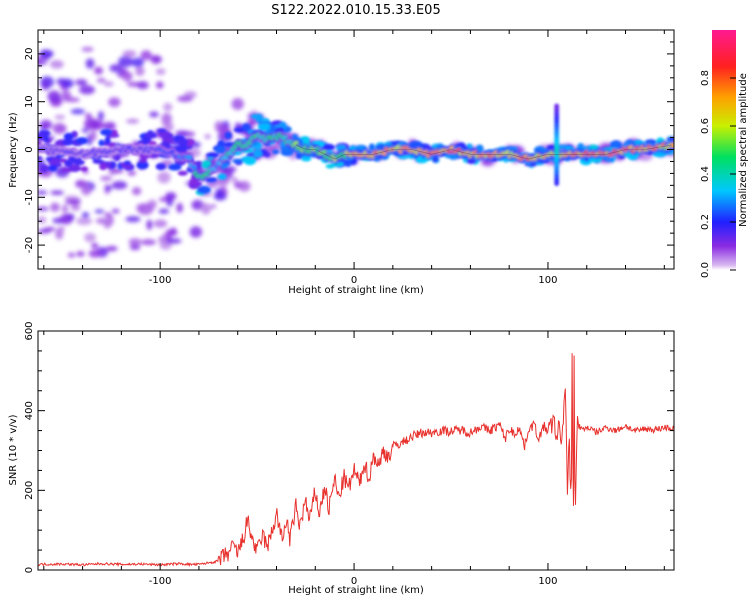 Image resolution: width=750 pixels, height=600 pixels. Describe the element at coordinates (13, 150) in the screenshot. I see `spectrogram-ylabel: Frequency (Hz)` at that location.